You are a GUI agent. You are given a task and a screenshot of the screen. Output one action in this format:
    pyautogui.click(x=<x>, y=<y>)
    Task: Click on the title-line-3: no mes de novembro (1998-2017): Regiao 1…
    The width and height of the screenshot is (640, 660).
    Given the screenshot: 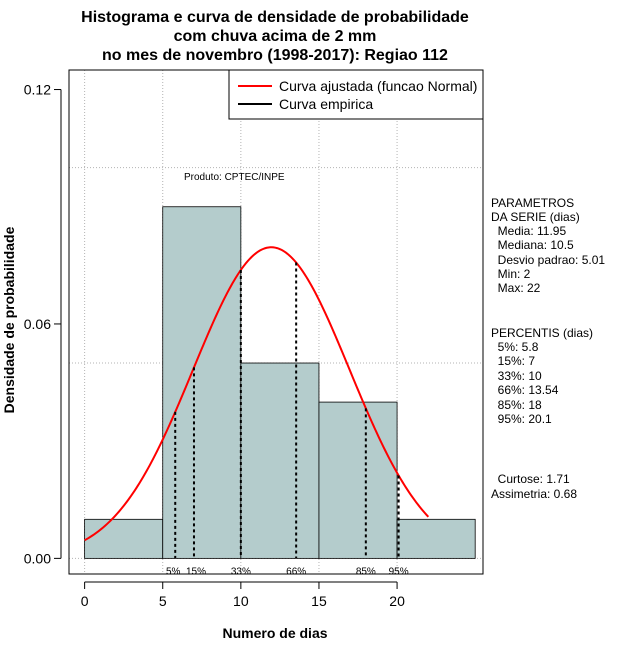 What is the action you would take?
    pyautogui.click(x=275, y=55)
    